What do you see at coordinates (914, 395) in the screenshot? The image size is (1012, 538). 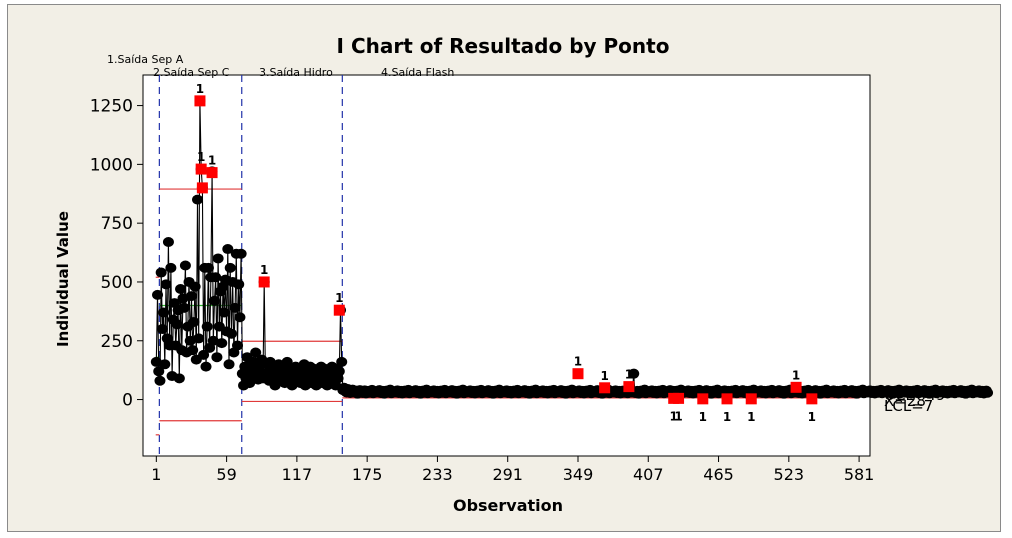 I see `ucl-label: UCL=49` at bounding box center [914, 395].